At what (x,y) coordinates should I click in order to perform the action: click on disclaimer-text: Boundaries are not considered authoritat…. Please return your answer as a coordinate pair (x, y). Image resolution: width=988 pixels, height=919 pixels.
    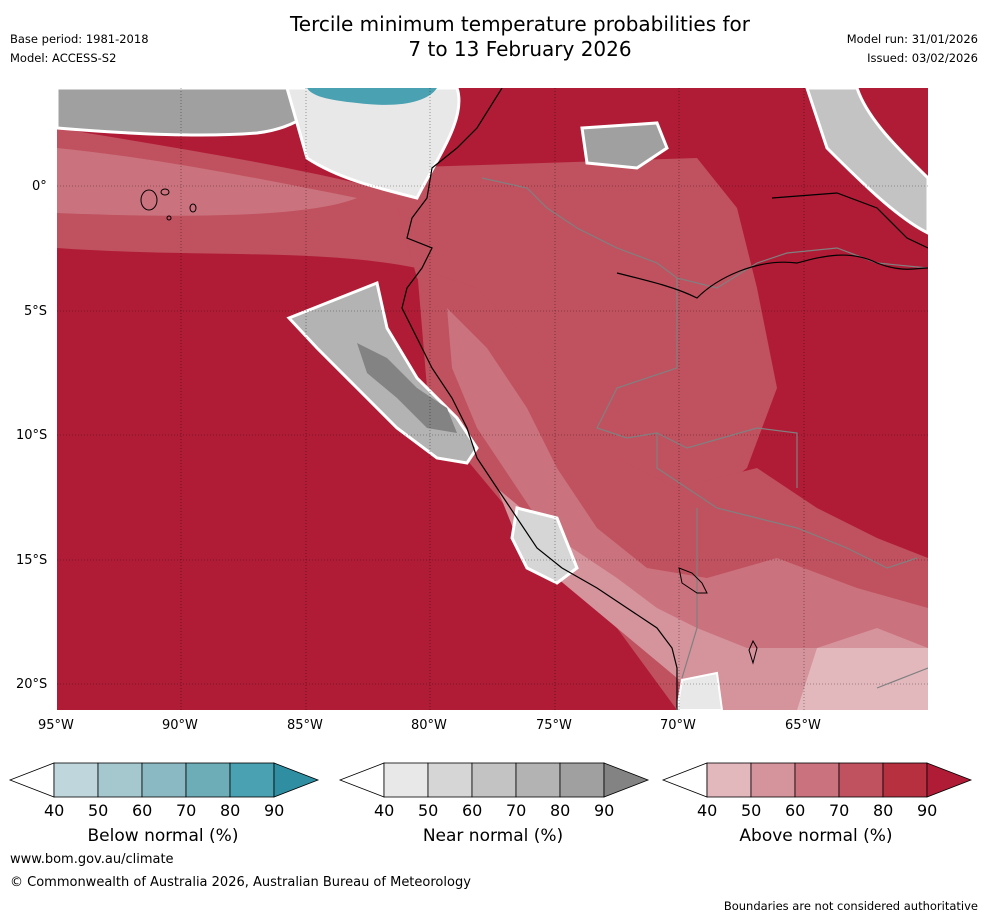
    Looking at the image, I should click on (850, 906).